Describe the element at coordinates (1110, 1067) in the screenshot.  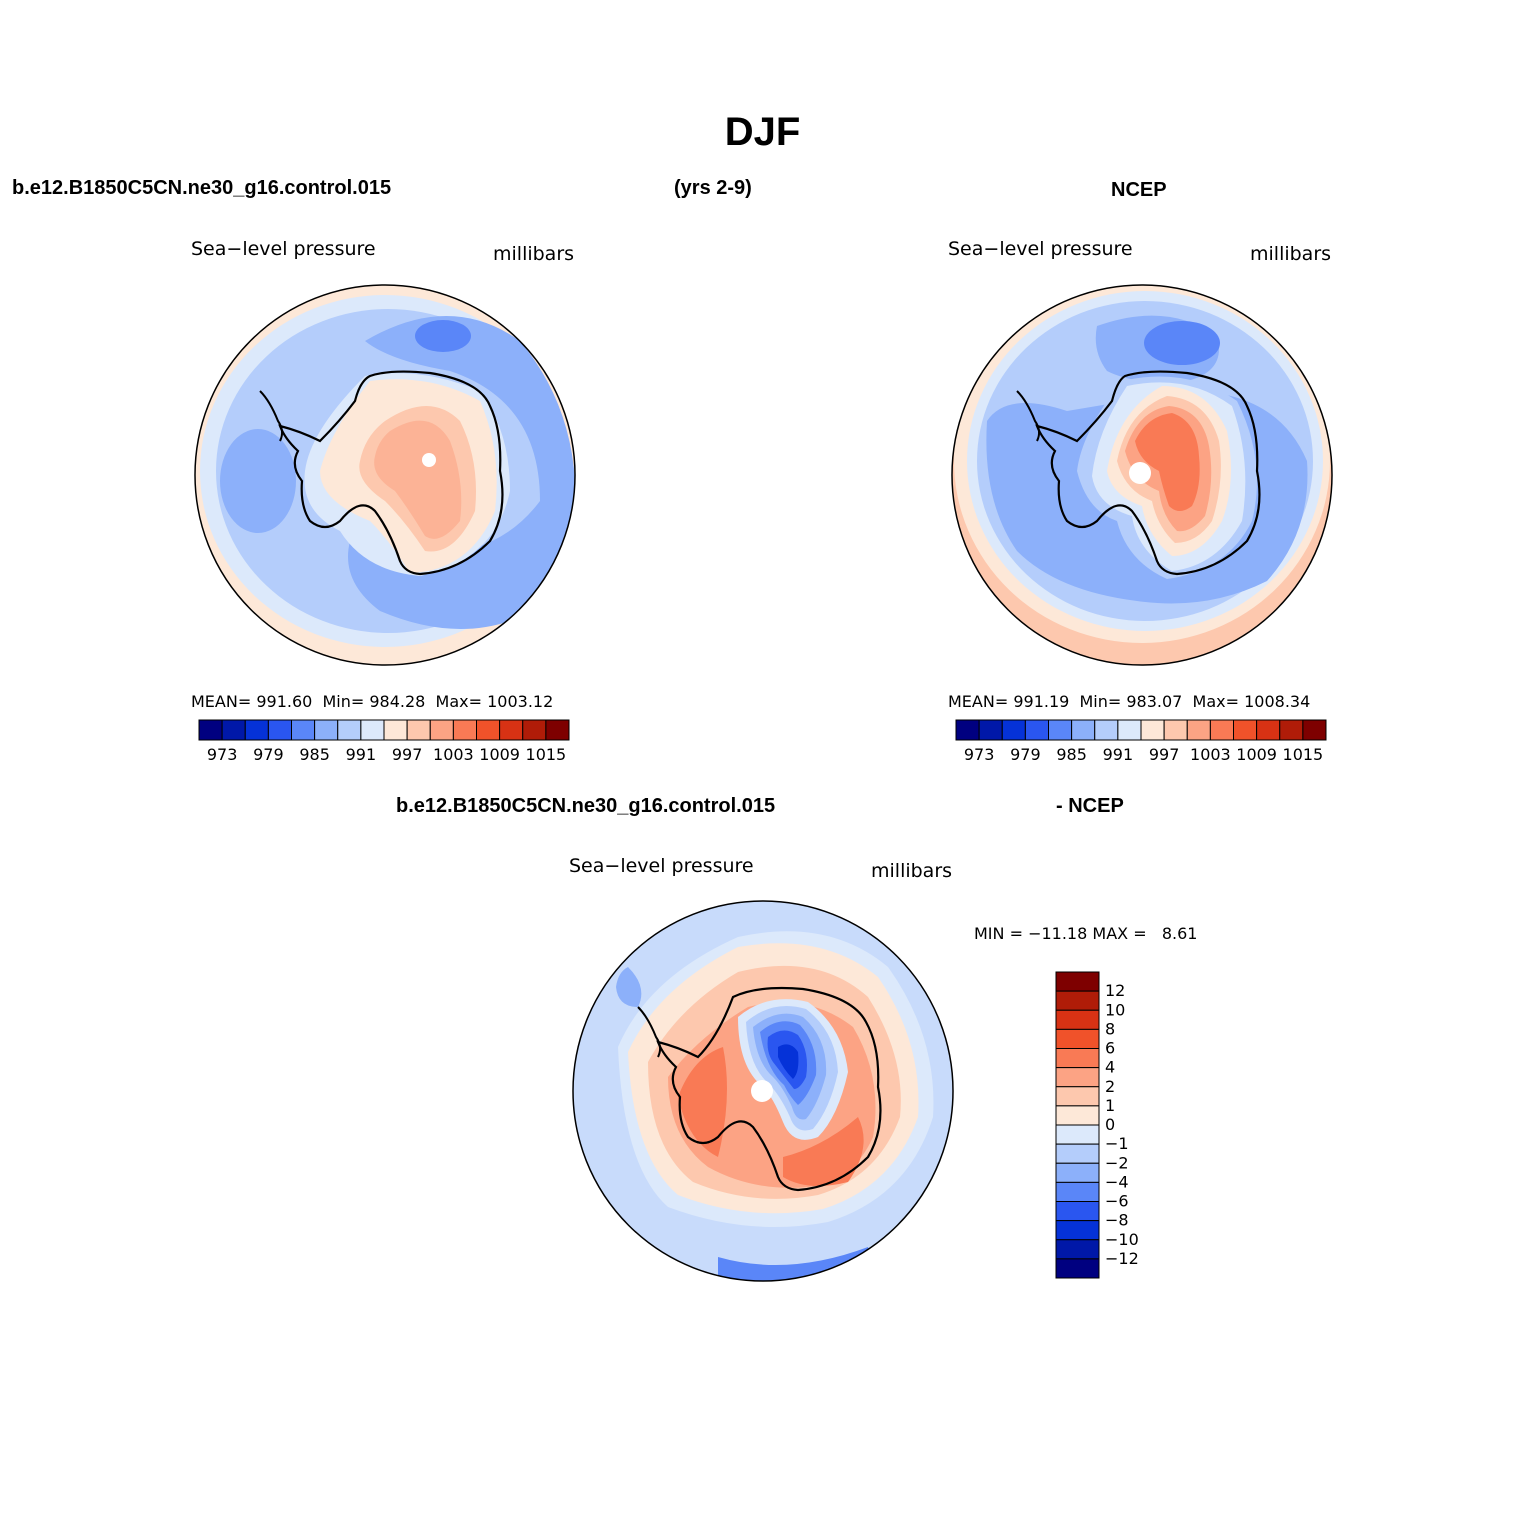
I see `colorbar-tick-label: 4` at that location.